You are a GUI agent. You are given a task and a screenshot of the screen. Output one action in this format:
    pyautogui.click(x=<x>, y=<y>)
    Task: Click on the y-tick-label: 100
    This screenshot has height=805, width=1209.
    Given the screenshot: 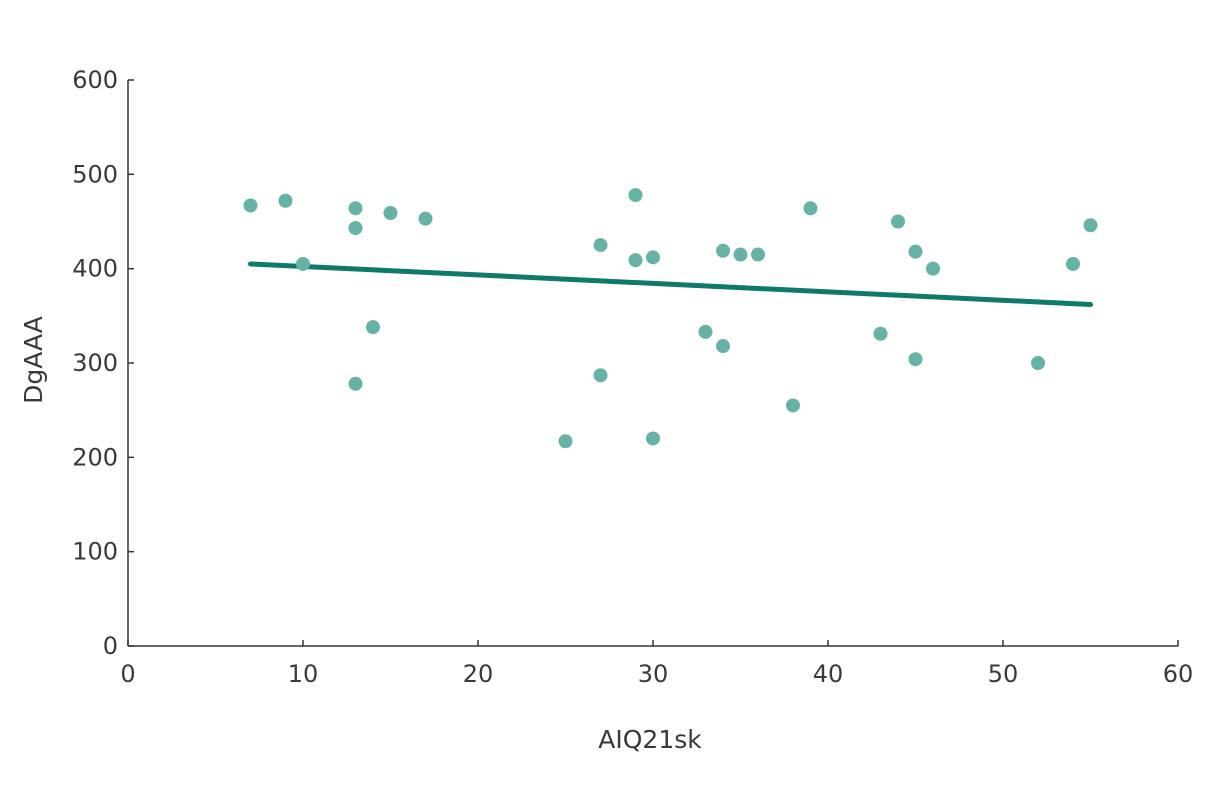 What is the action you would take?
    pyautogui.click(x=95, y=552)
    